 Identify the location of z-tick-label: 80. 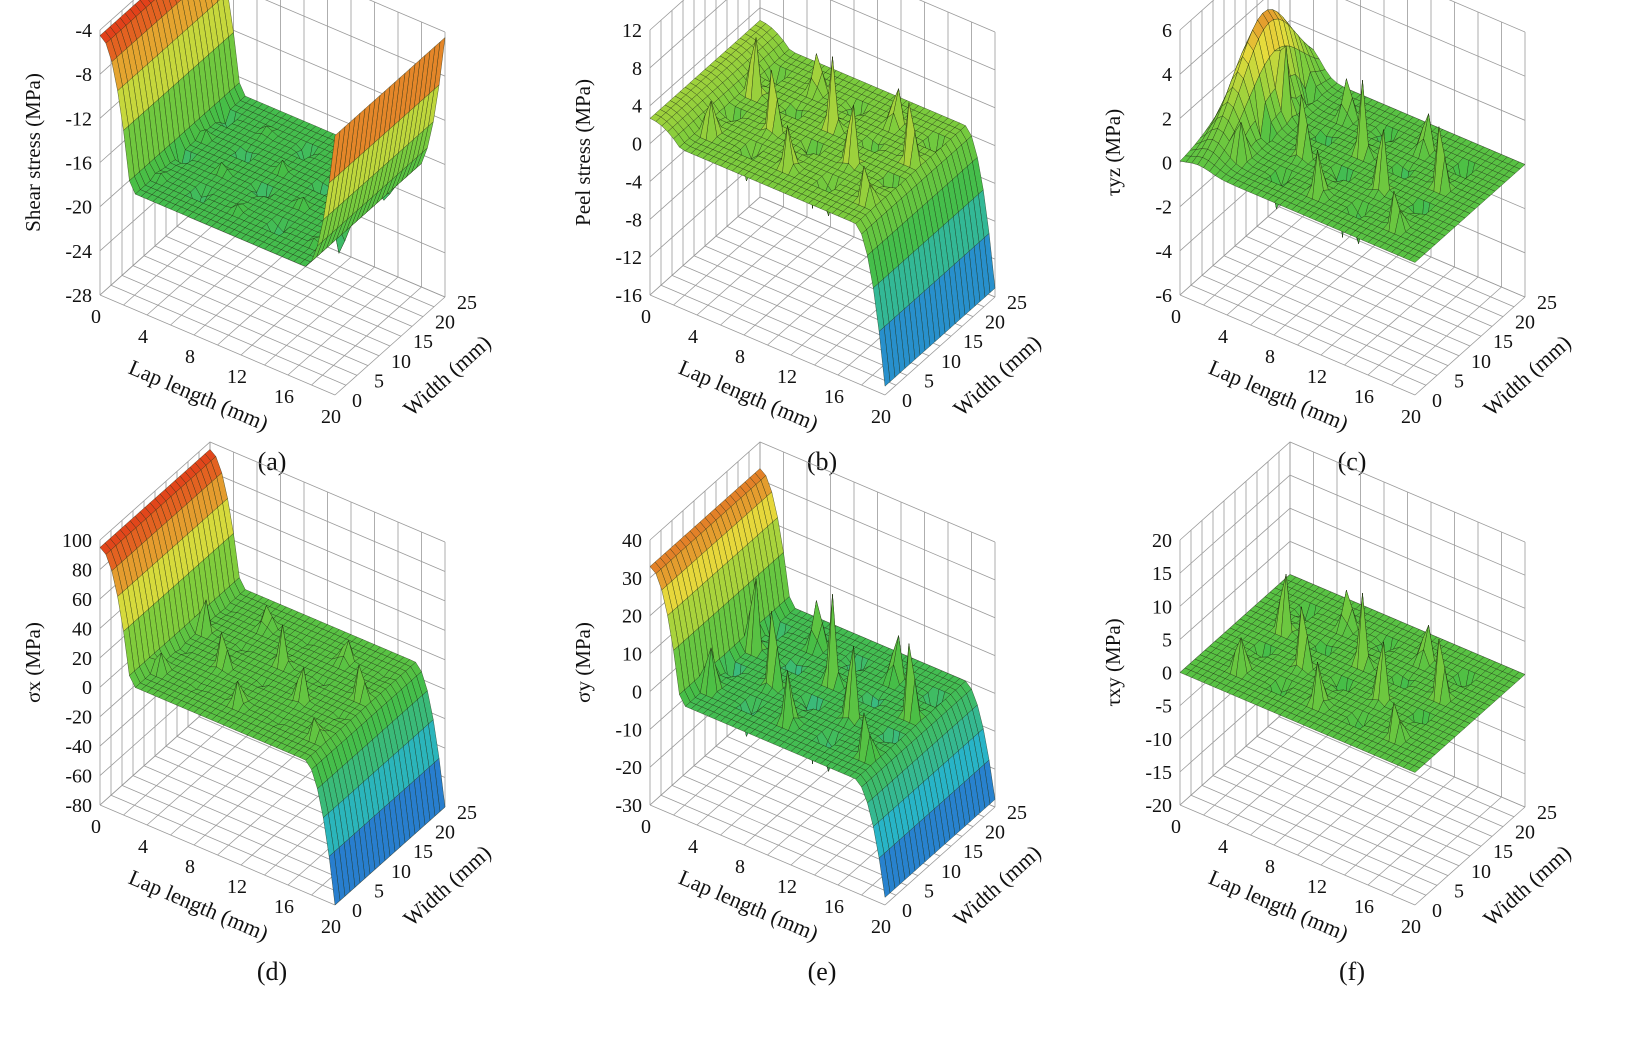
(82, 570).